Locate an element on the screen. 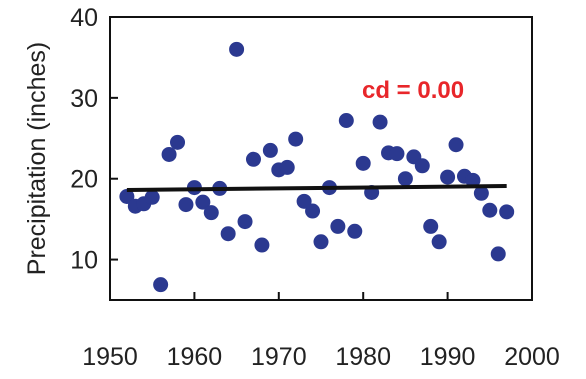 The width and height of the screenshot is (586, 379). trend-line is located at coordinates (316, 188).